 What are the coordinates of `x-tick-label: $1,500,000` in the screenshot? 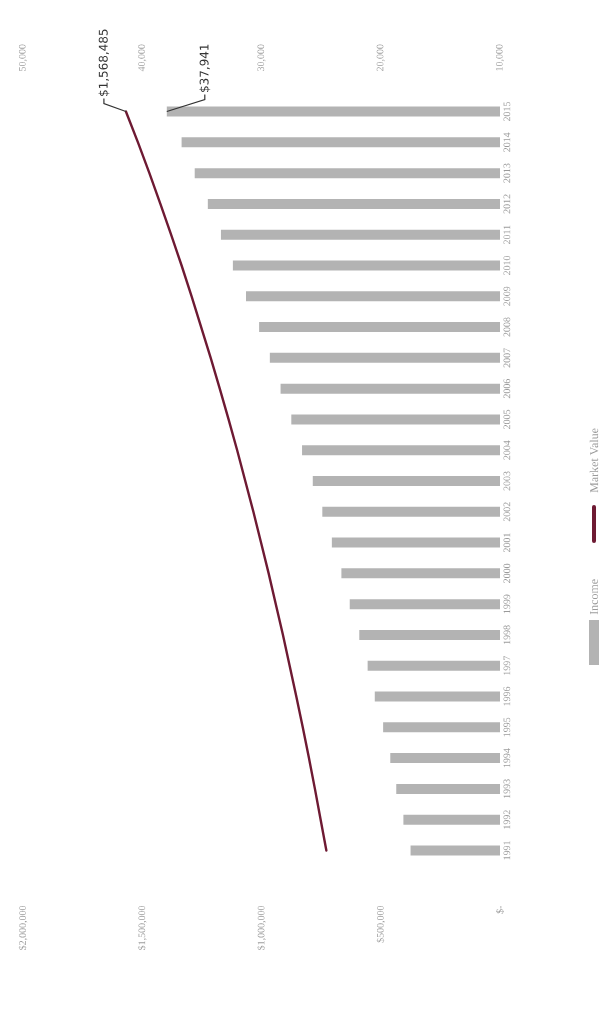 It's located at (142, 927).